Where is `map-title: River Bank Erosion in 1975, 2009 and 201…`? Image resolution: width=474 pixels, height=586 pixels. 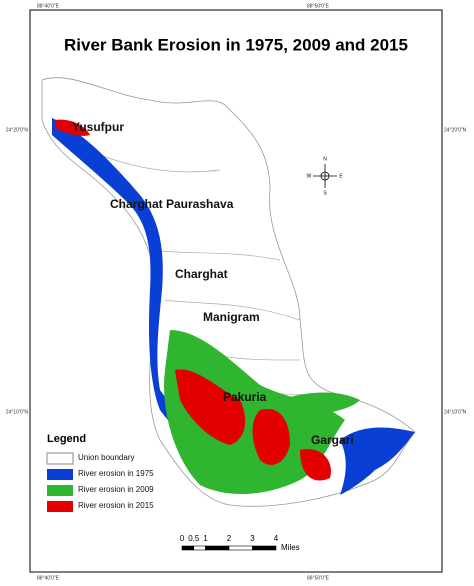
map-title: River Bank Erosion in 1975, 2009 and 201… is located at coordinates (236, 44).